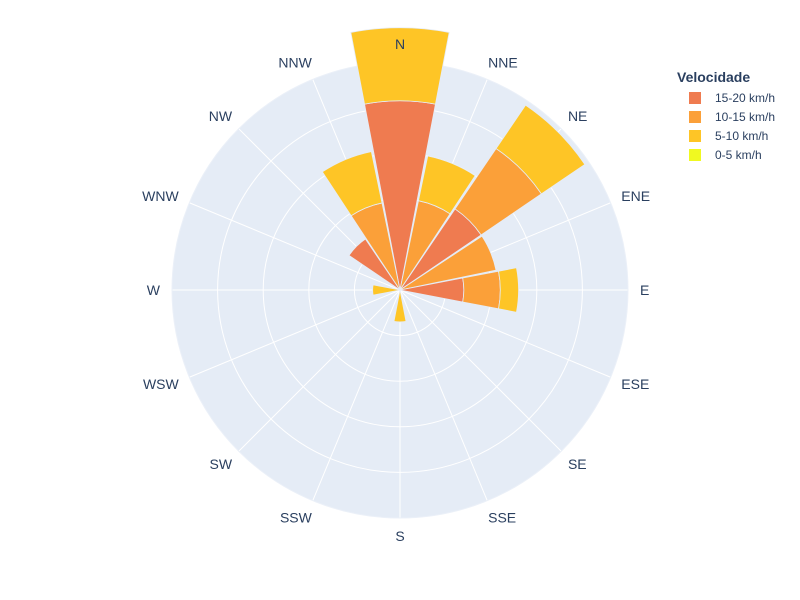 This screenshot has width=800, height=600. What do you see at coordinates (577, 464) in the screenshot?
I see `direction-label-SE: SE` at bounding box center [577, 464].